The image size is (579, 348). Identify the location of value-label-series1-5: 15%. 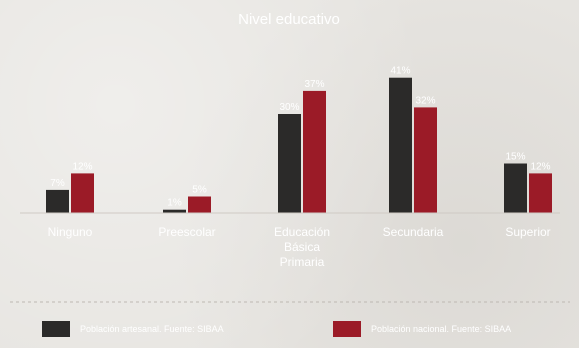
(515, 157).